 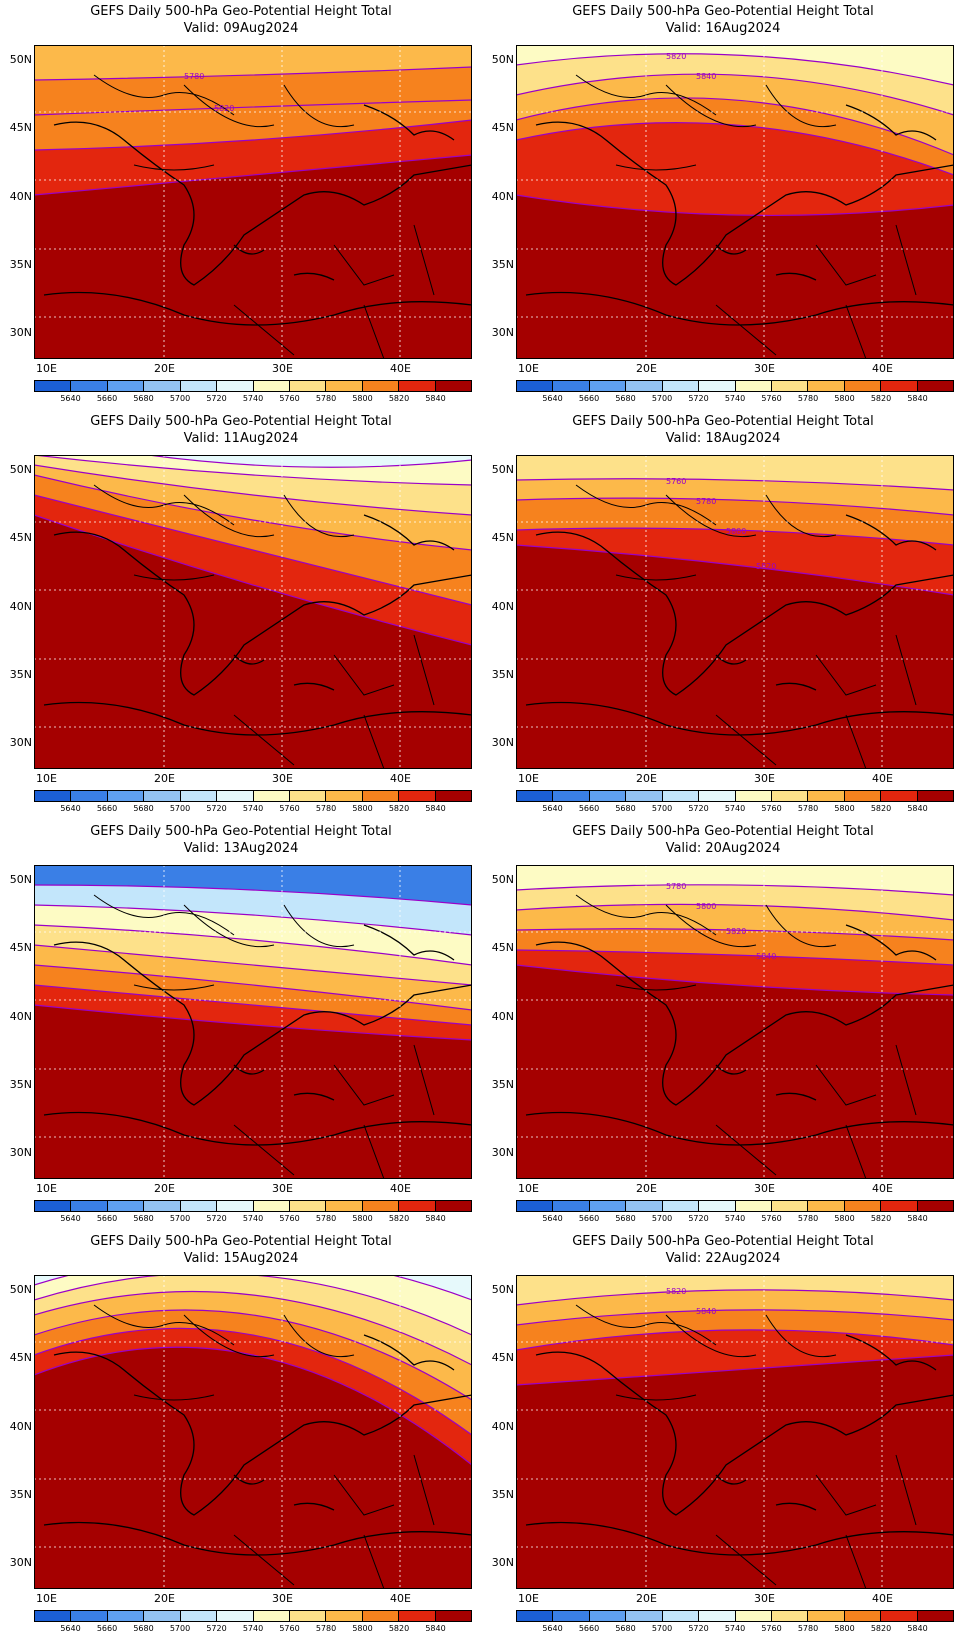 I want to click on map-svg: 5760 5780 5800 5820, so click(x=735, y=612).